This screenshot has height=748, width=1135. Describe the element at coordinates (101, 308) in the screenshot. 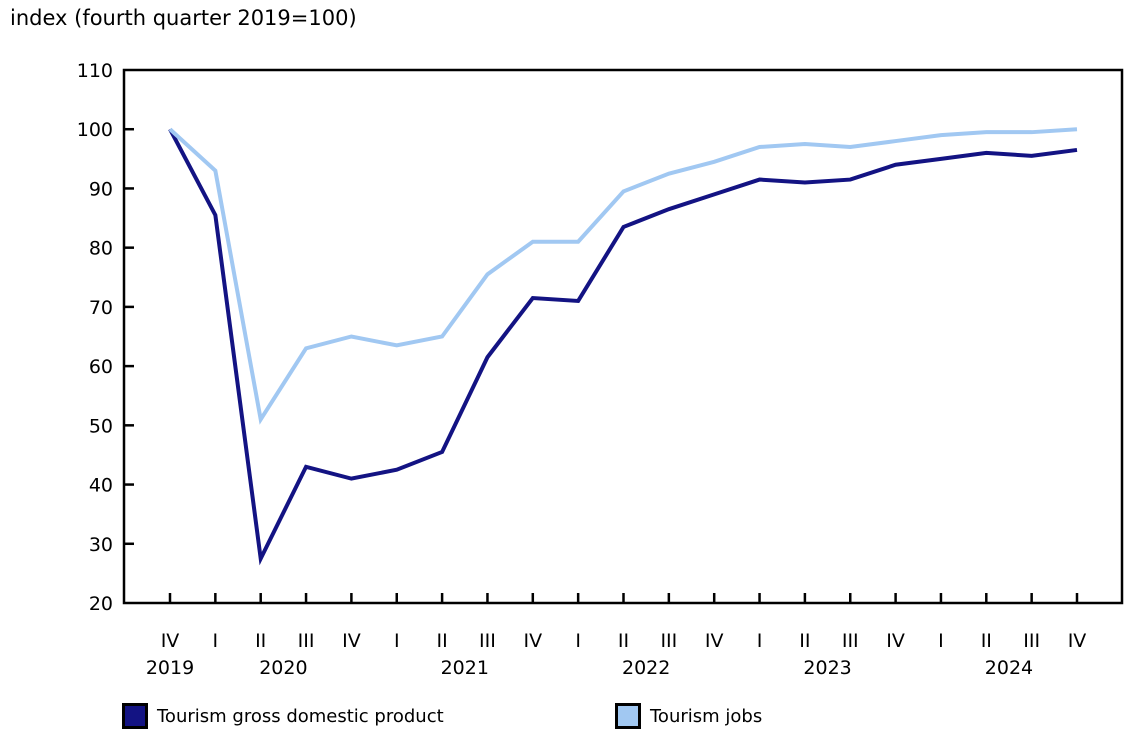

I see `y-tick-label: 70` at that location.